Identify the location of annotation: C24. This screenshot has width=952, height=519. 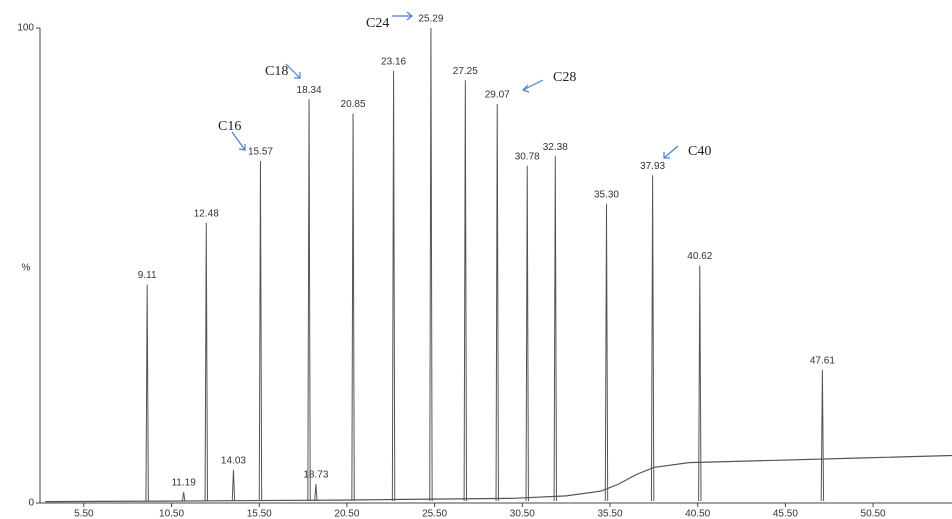
(377, 23).